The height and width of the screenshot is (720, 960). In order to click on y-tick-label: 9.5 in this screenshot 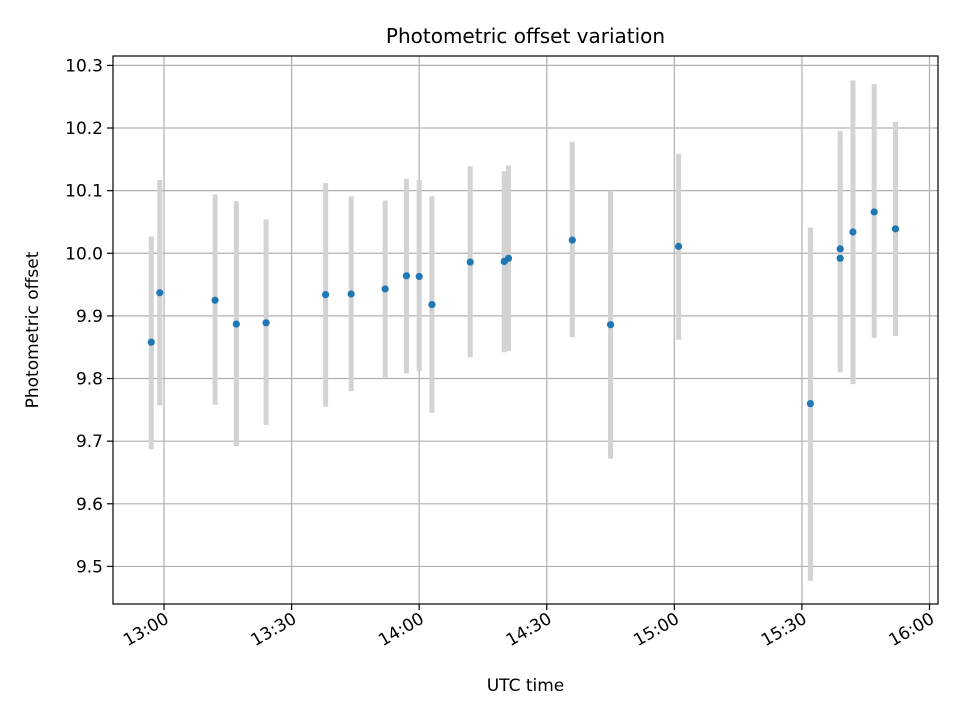, I will do `click(89, 567)`.